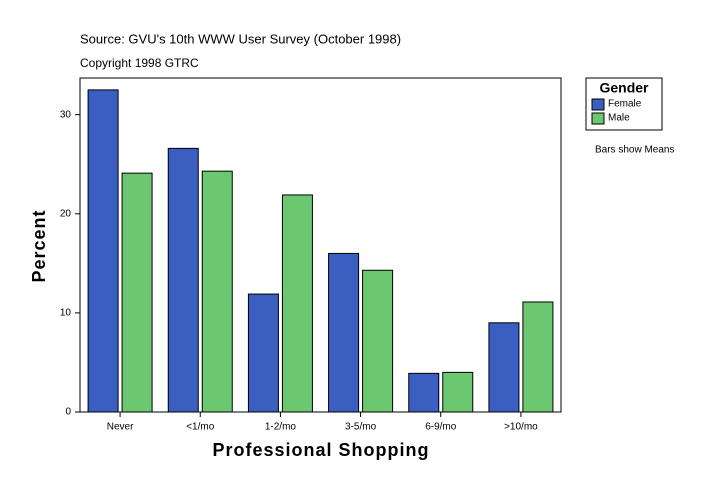  What do you see at coordinates (66, 213) in the screenshot?
I see `y-tick-label: 20` at bounding box center [66, 213].